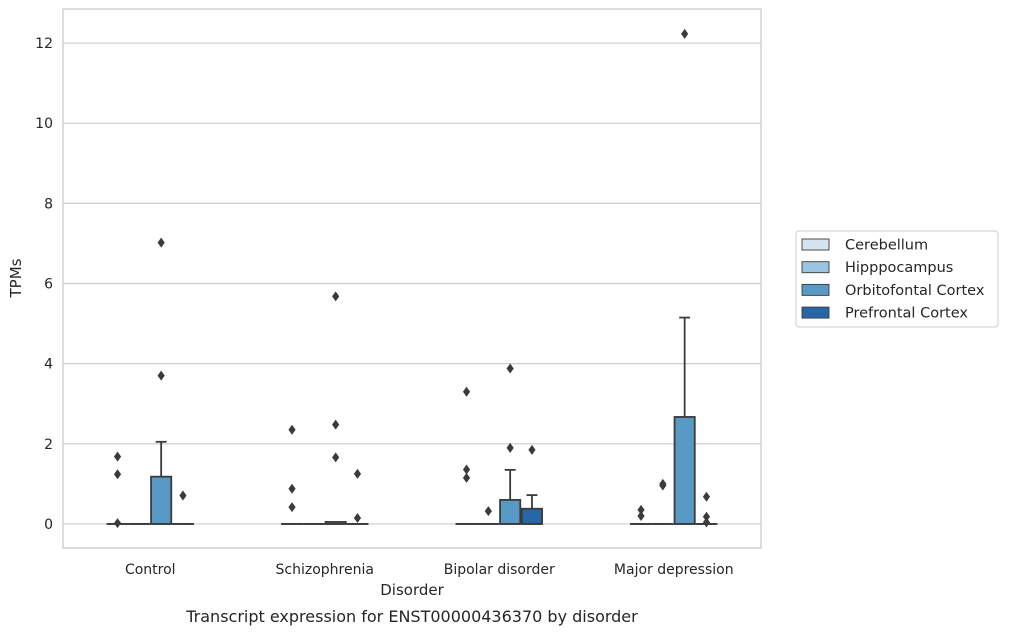 The height and width of the screenshot is (634, 1009). I want to click on y-tick-label: 2, so click(48, 445).